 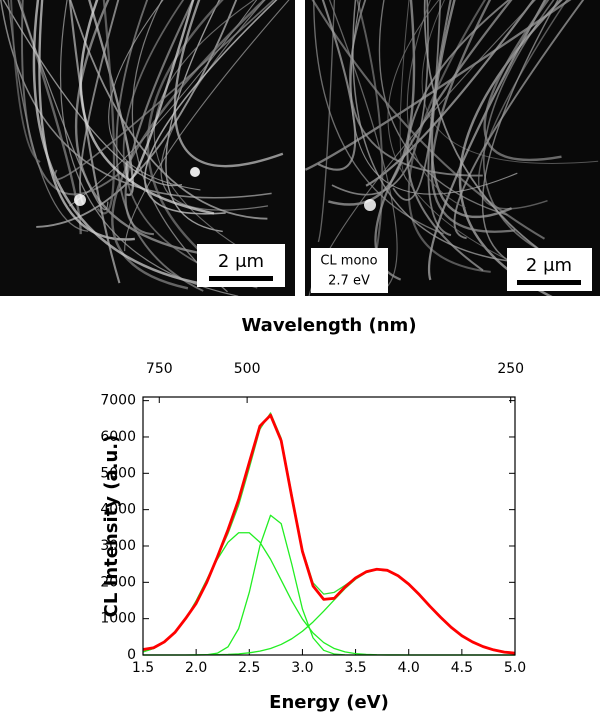 I want to click on image-label: CL mono, so click(x=348, y=261).